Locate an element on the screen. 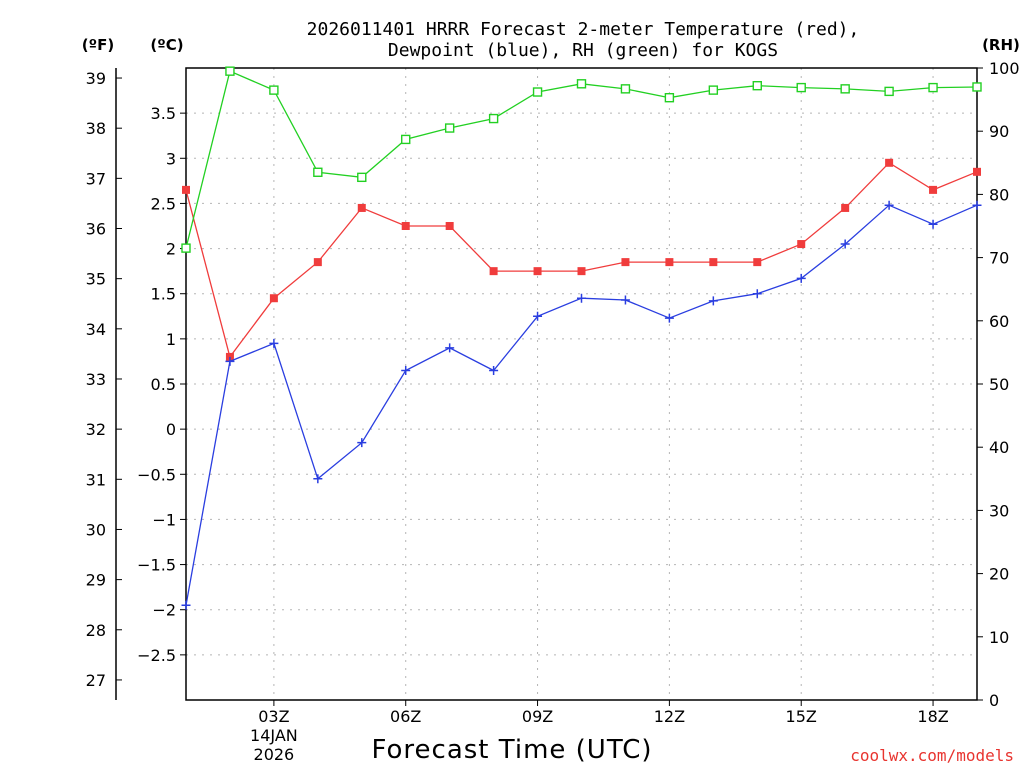 The width and height of the screenshot is (1024, 768). celsius-unit-label: (ºC) is located at coordinates (166, 45).